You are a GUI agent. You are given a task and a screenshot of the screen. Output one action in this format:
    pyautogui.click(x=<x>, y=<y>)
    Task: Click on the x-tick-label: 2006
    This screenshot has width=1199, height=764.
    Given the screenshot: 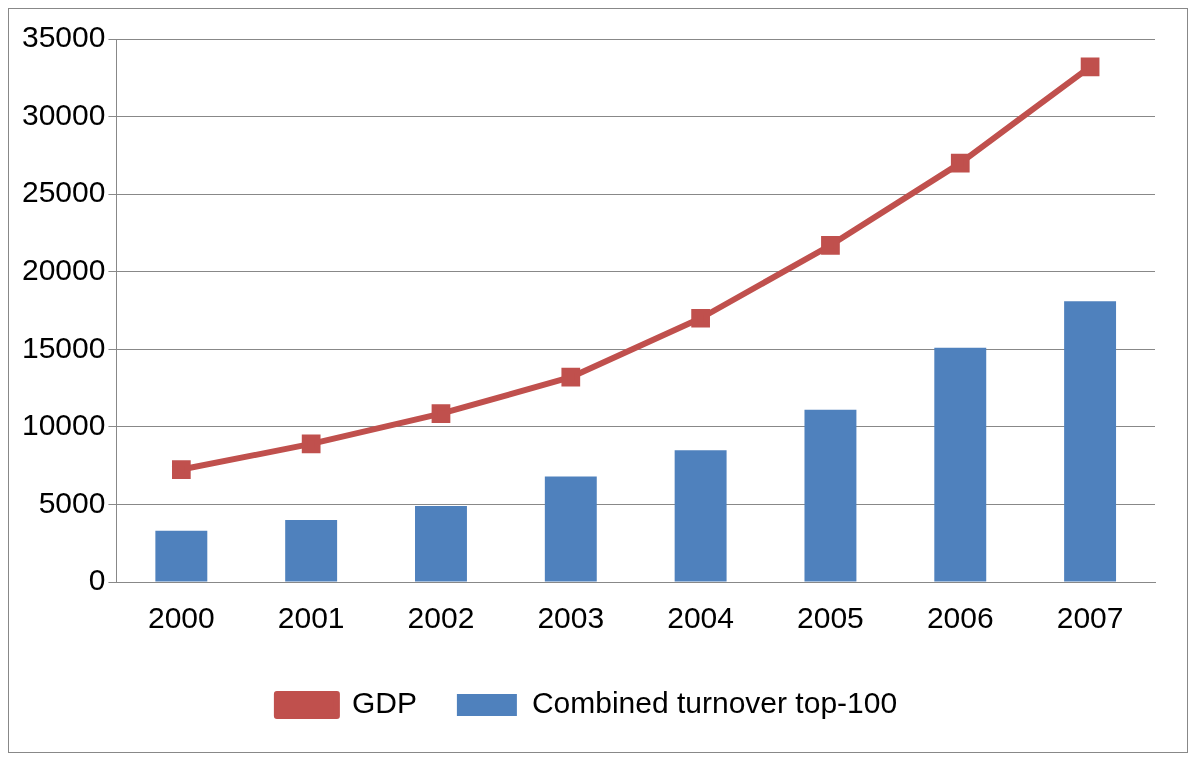 What is the action you would take?
    pyautogui.click(x=960, y=618)
    